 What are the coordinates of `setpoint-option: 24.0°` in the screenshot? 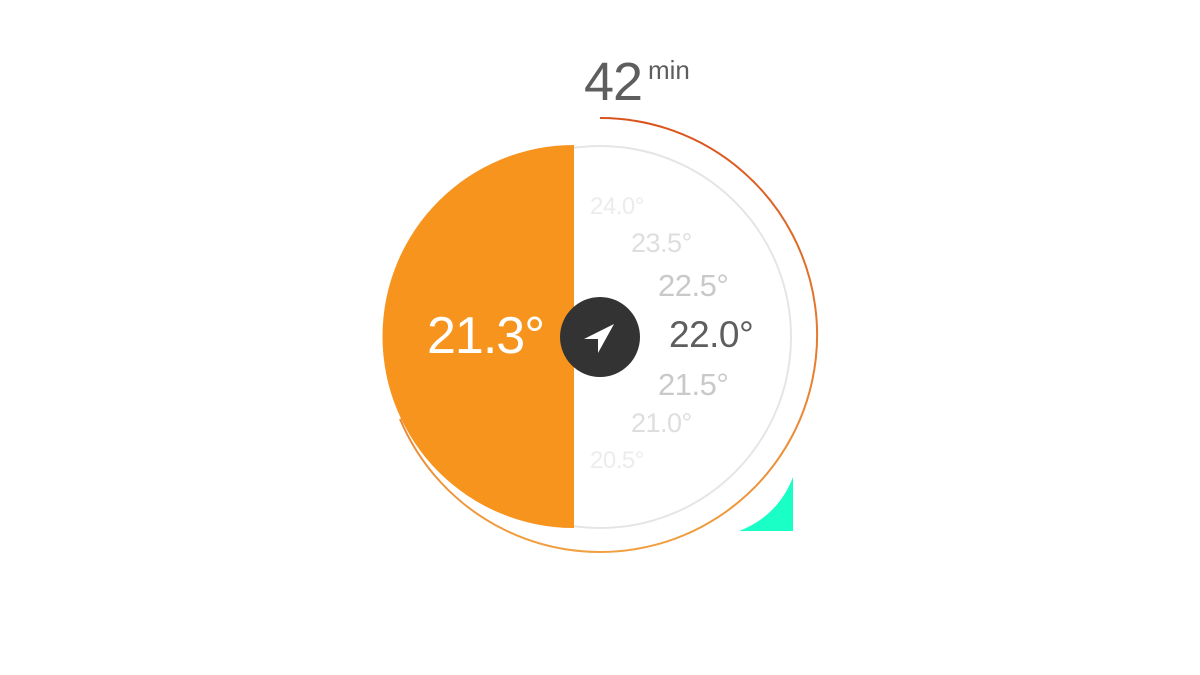 It's located at (617, 206).